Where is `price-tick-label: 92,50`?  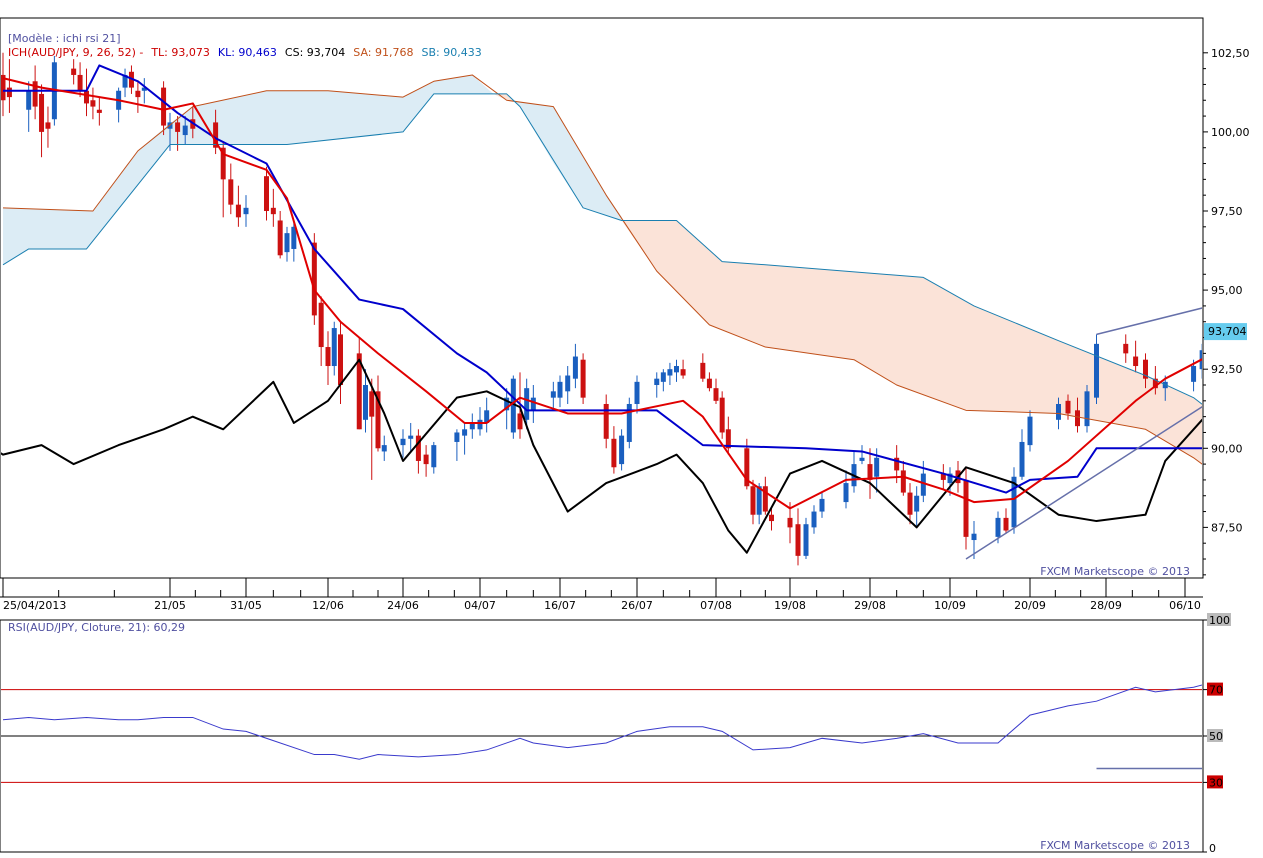
price-tick-label: 92,50 is located at coordinates (1227, 369).